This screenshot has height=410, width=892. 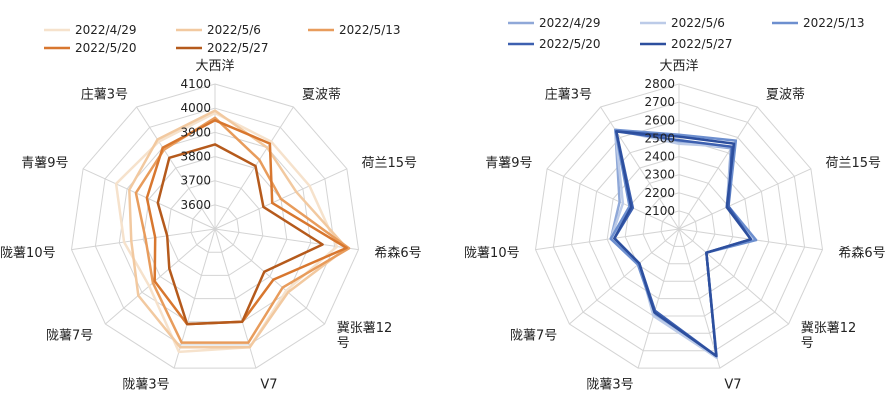 What do you see at coordinates (659, 138) in the screenshot?
I see `tick-label: 2500` at bounding box center [659, 138].